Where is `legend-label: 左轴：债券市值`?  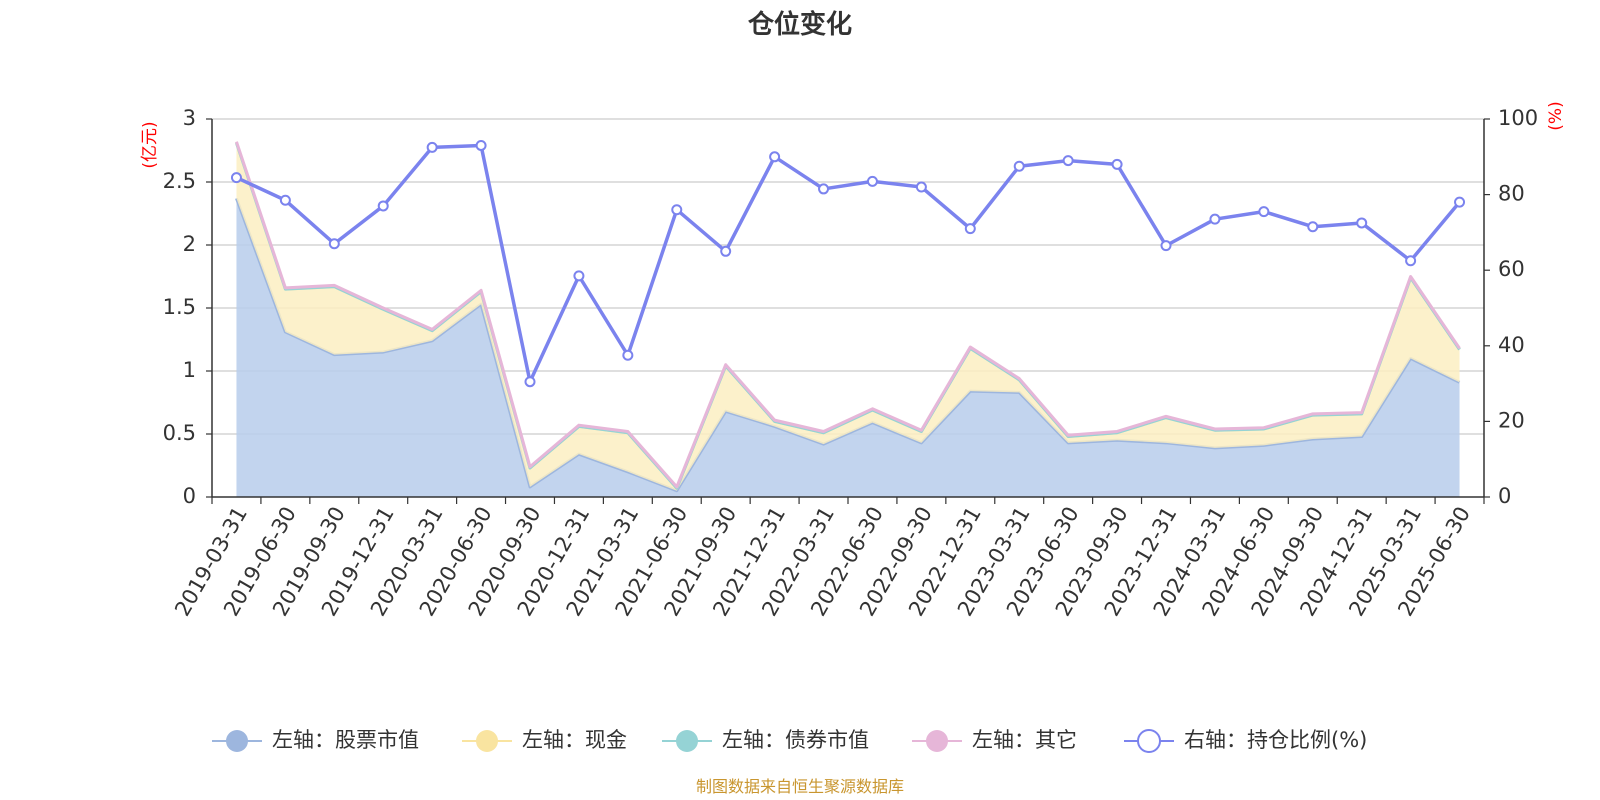 legend-label: 左轴：债券市值 is located at coordinates (795, 740).